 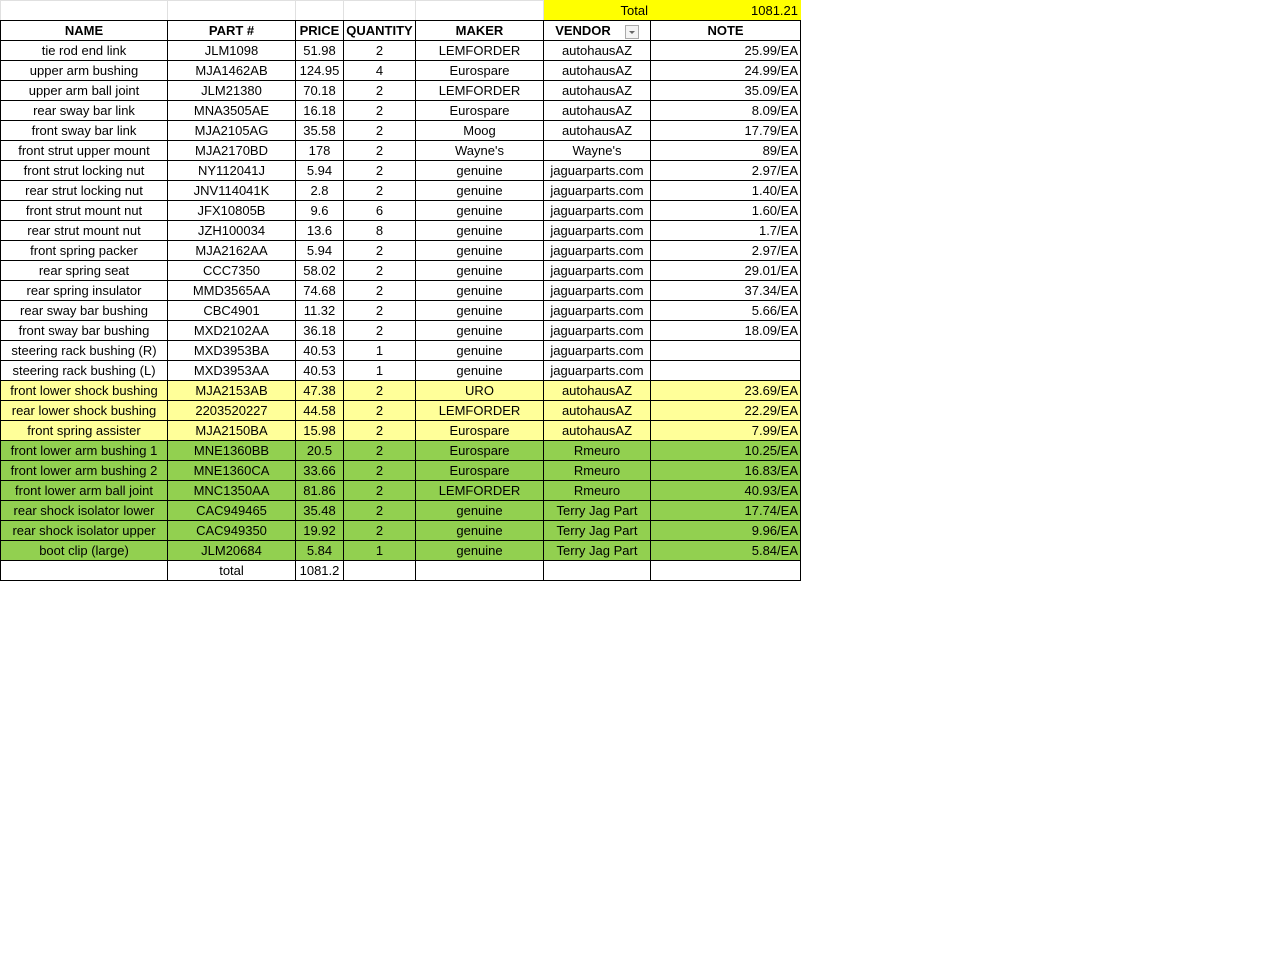 What do you see at coordinates (231, 410) in the screenshot?
I see `cell-part: 2203520227` at bounding box center [231, 410].